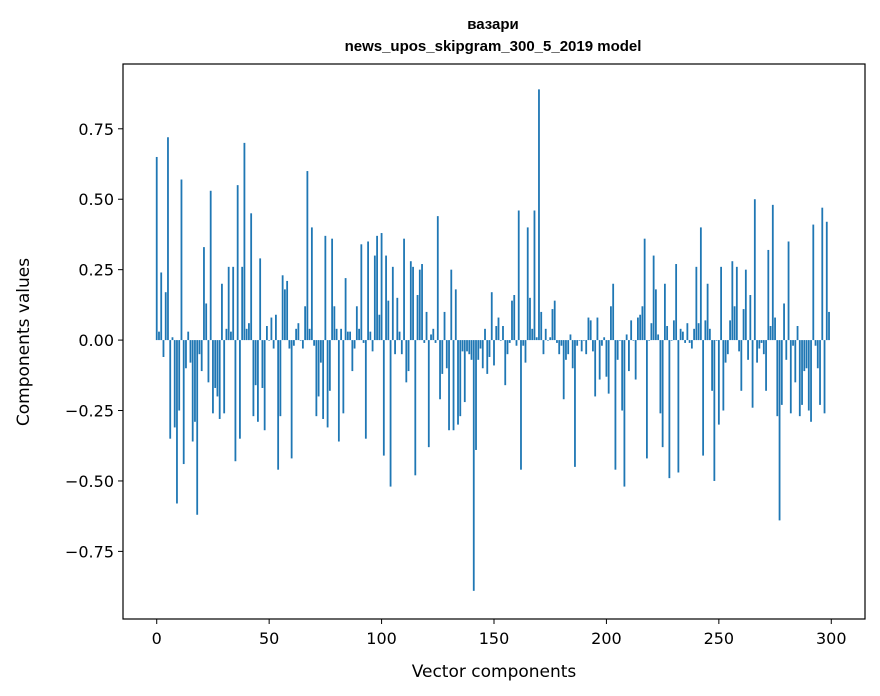 The width and height of the screenshot is (880, 696). What do you see at coordinates (96, 129) in the screenshot?
I see `y-tick-label: 0.75` at bounding box center [96, 129].